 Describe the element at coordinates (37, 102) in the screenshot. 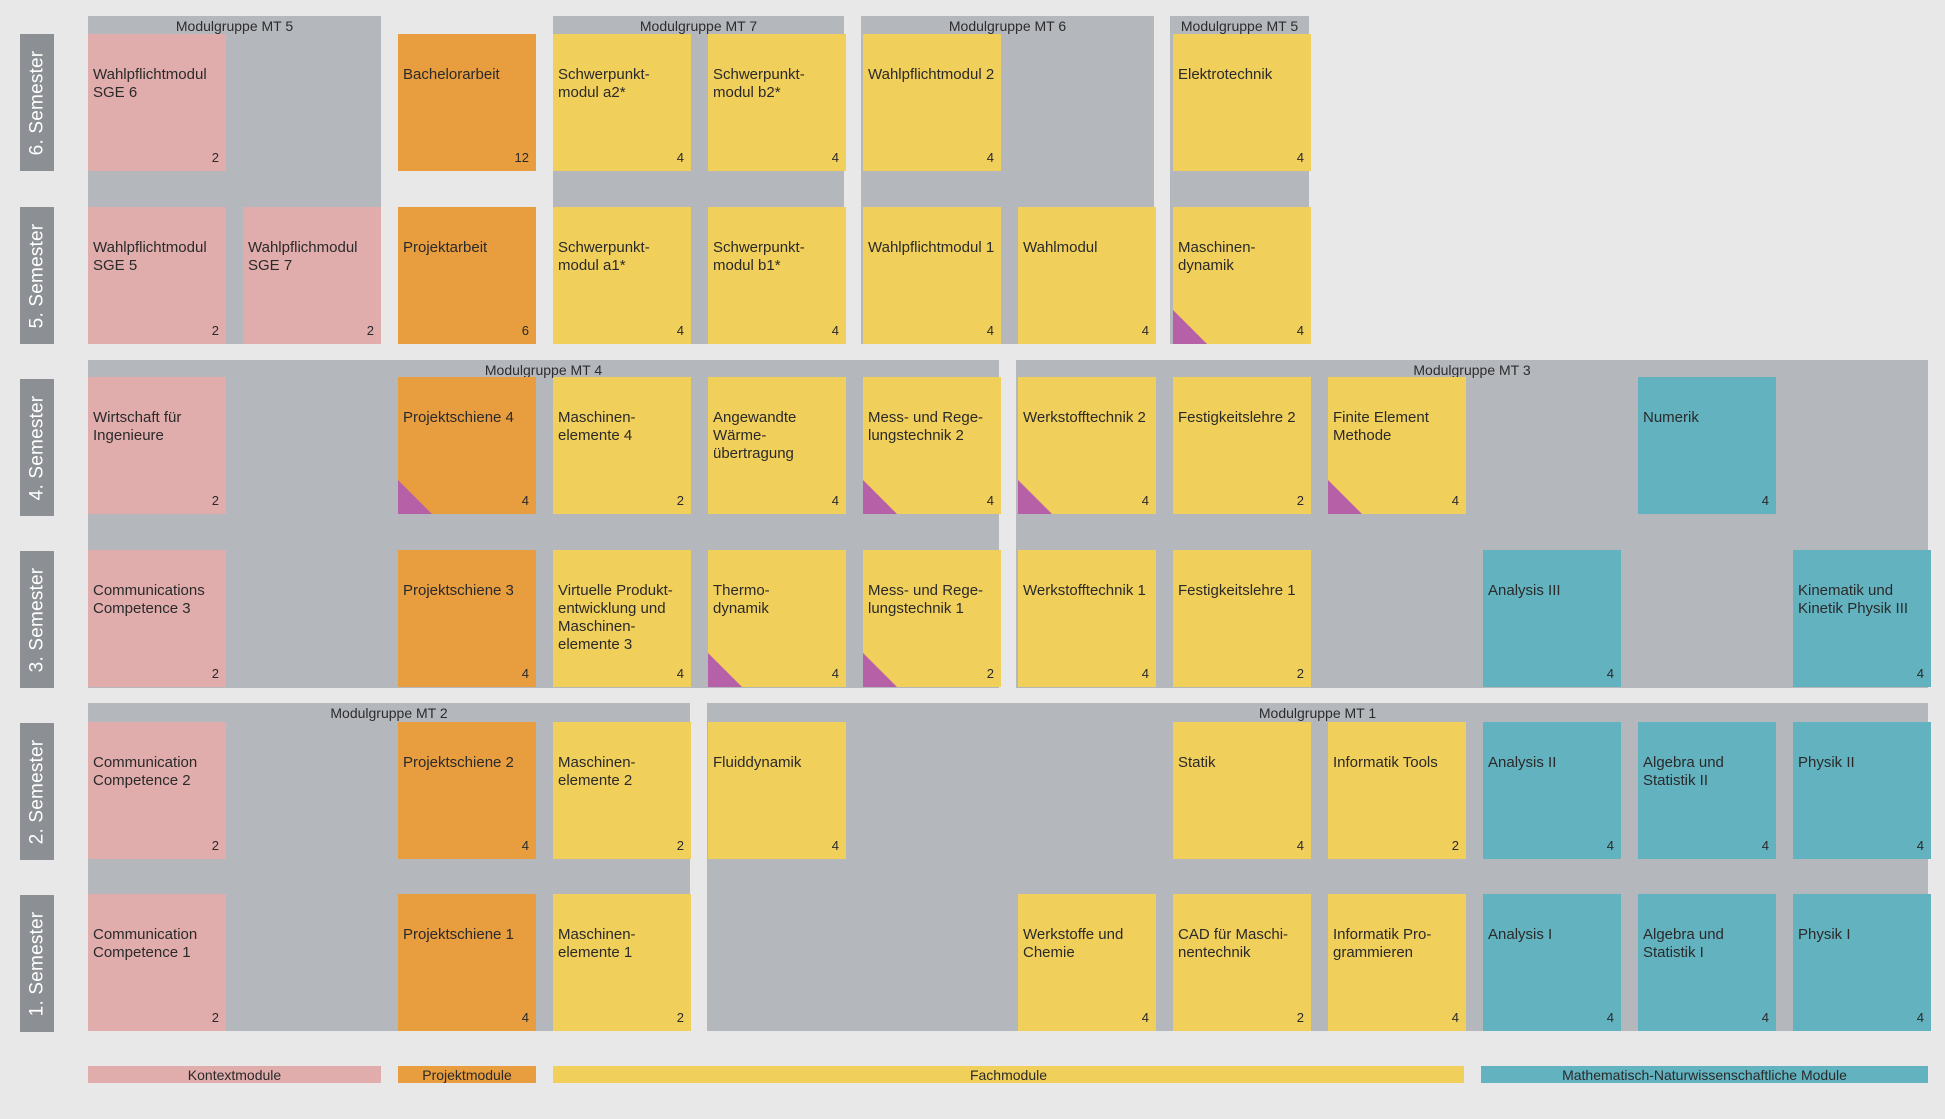

I see `semester-label-text: 6. Semester` at that location.